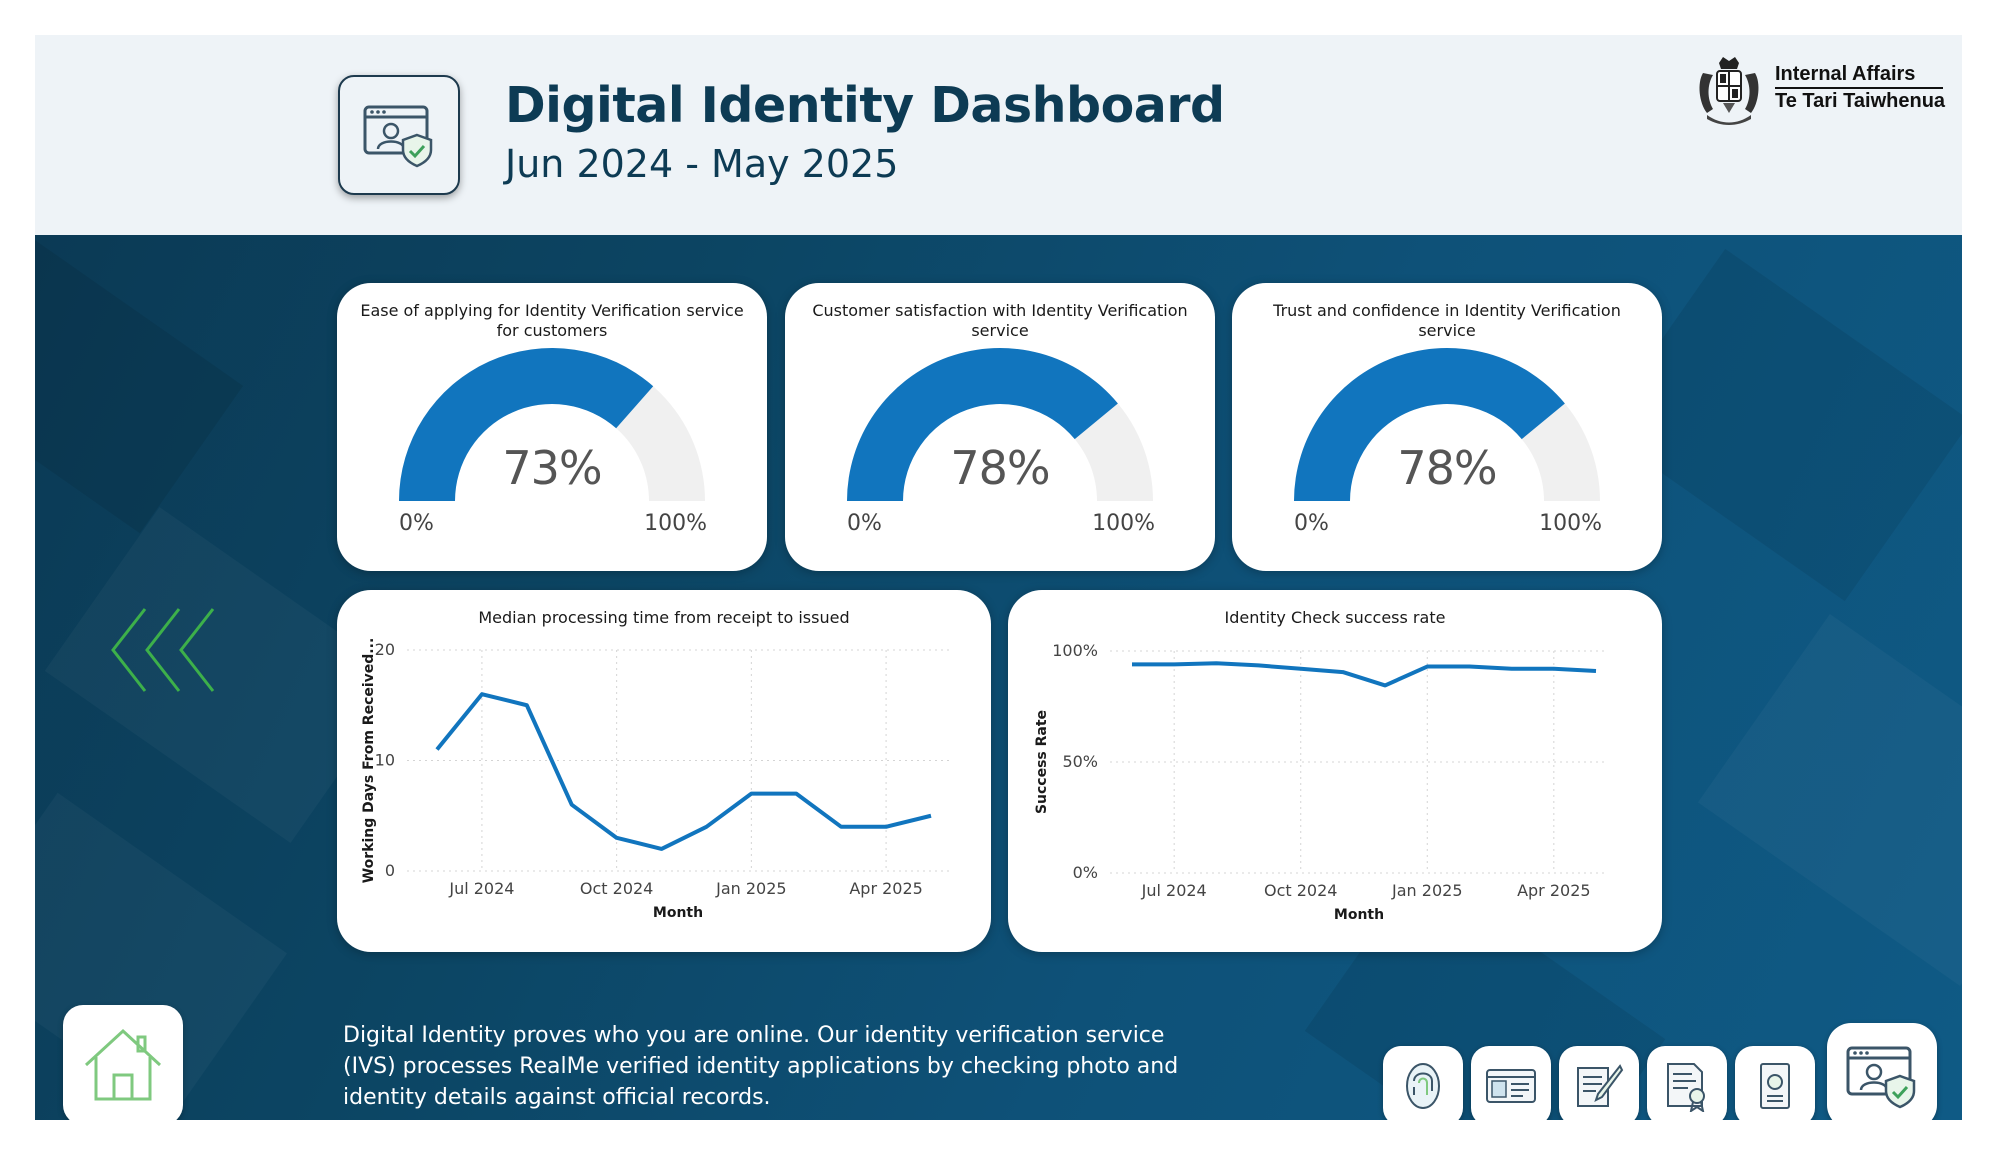  Describe the element at coordinates (390, 870) in the screenshot. I see `y-tick-label: 0` at that location.